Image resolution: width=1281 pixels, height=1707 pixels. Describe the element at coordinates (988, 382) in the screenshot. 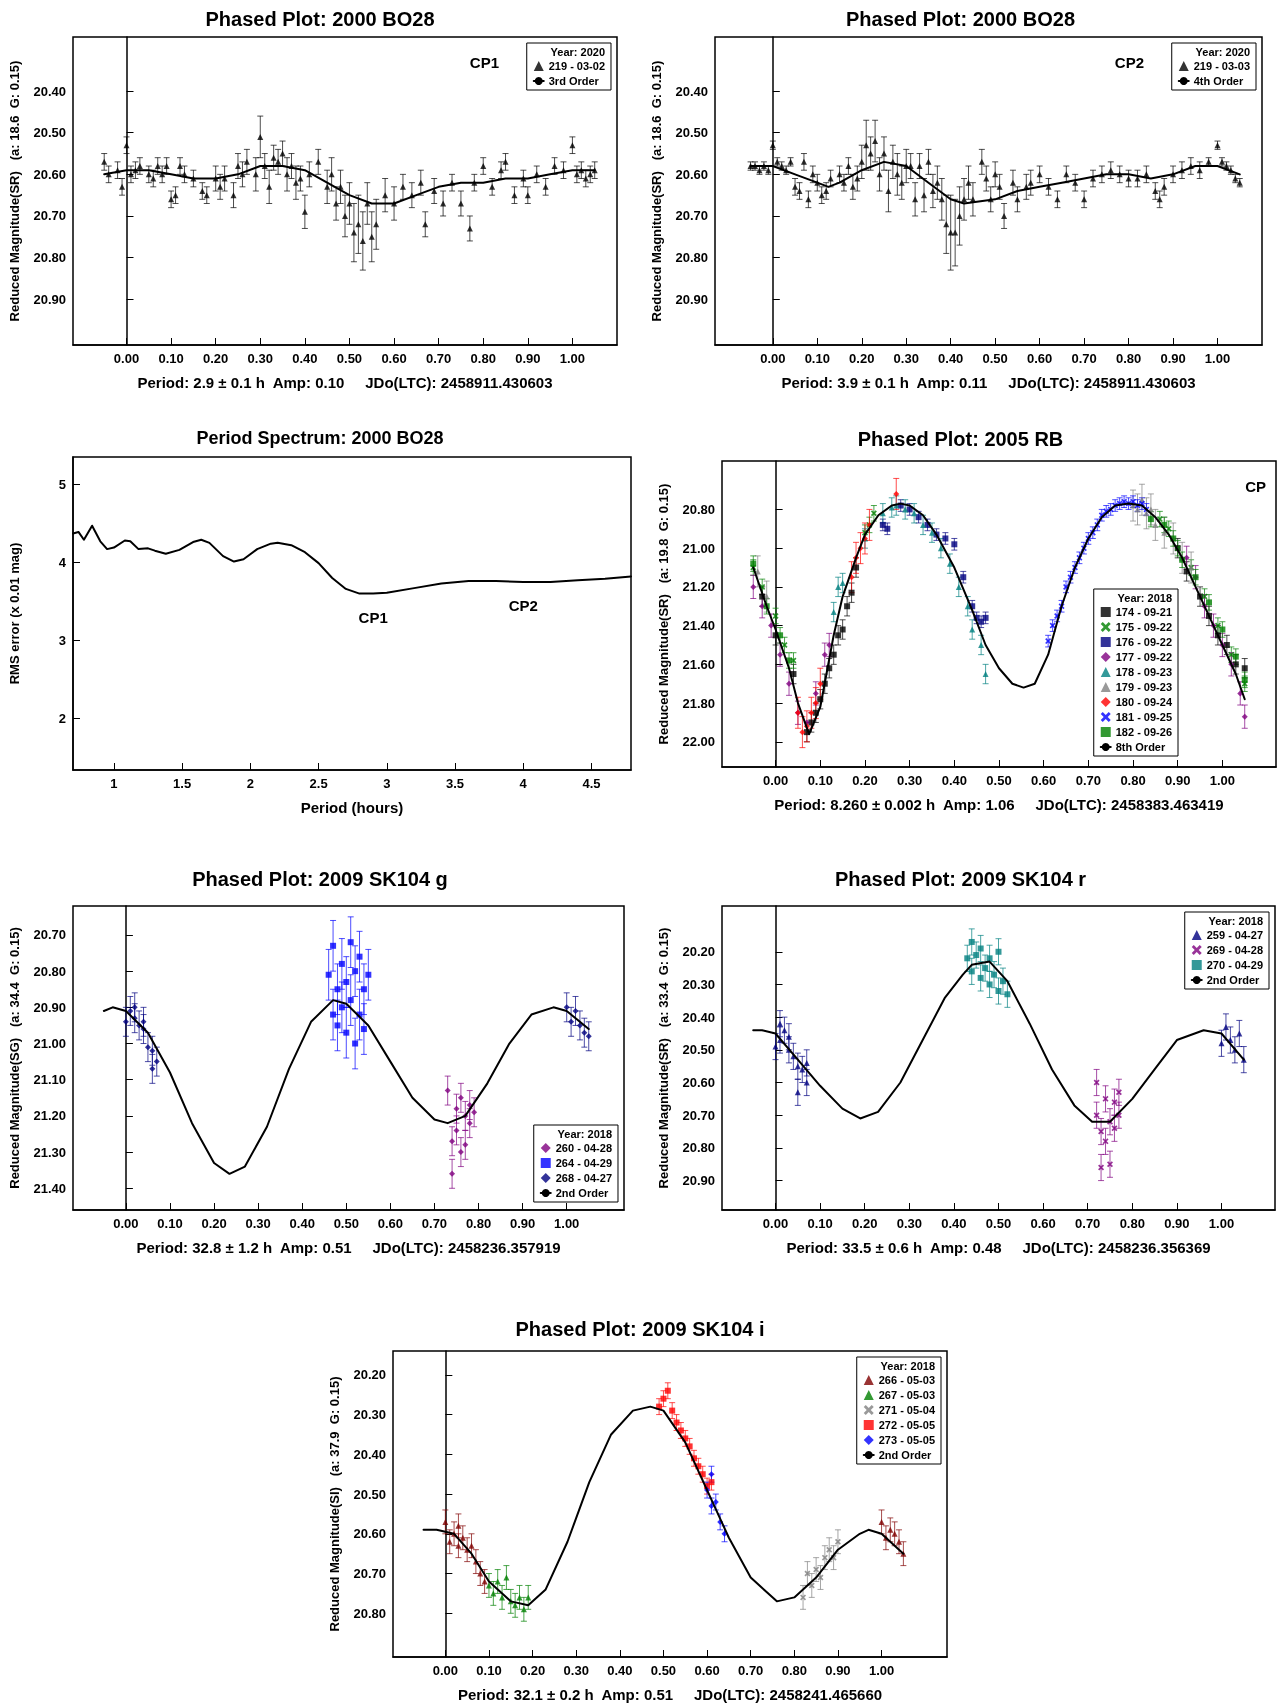

I see `x-axis-title: Period: 3.9 ± 0.1 h Amp: 0.11 JDo(LTC): 2458911.430603` at that location.